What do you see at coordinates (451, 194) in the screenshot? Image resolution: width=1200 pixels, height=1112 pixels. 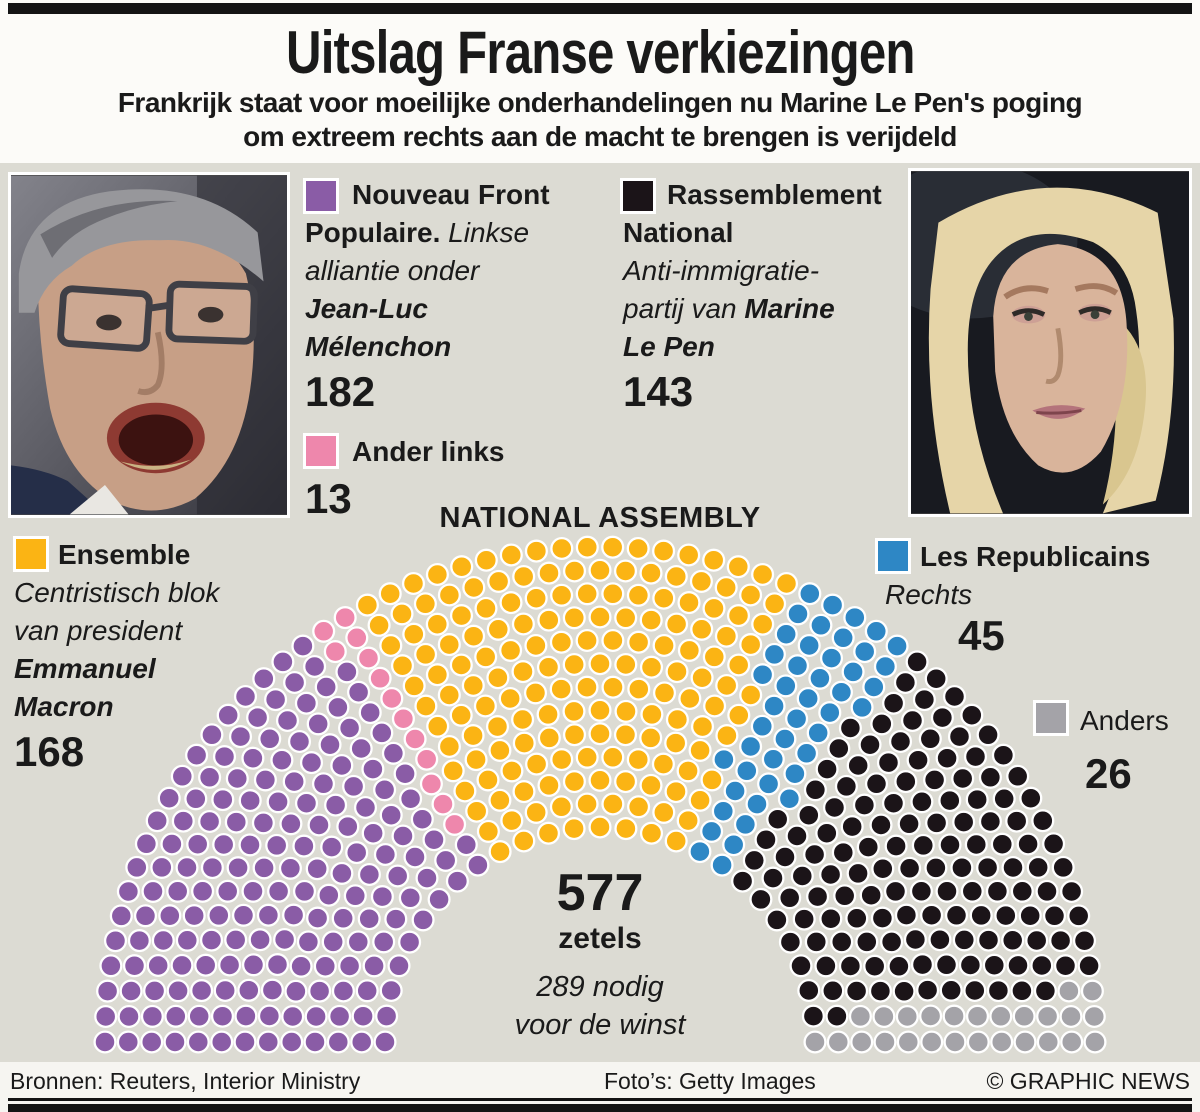 I see `legend-label: Nouveau Front` at bounding box center [451, 194].